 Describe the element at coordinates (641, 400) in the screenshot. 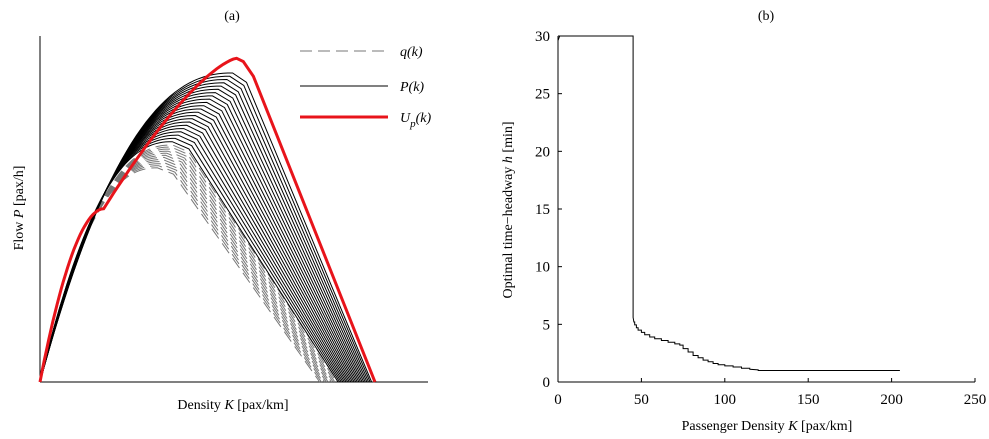

I see `x-tick-label: 50` at that location.